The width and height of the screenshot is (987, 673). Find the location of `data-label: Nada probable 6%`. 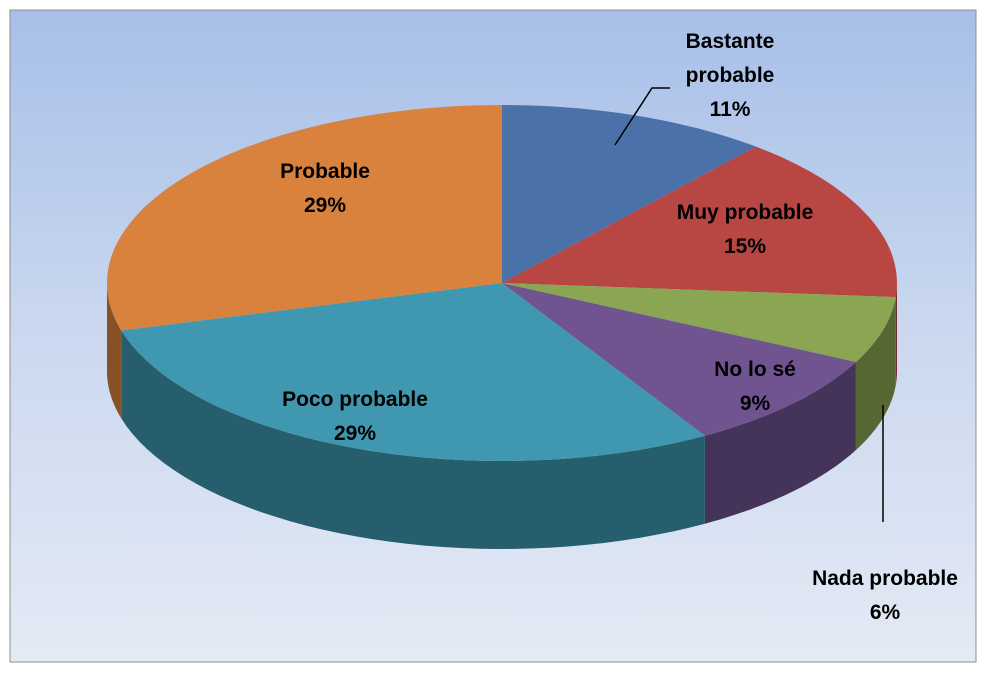

data-label: Nada probable 6% is located at coordinates (885, 596).